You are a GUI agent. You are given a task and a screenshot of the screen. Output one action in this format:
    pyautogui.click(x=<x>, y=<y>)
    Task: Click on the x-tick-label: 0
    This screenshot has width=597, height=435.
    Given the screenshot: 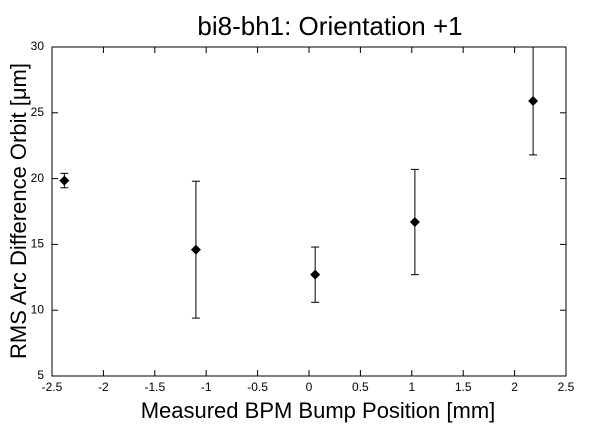 What is the action you would take?
    pyautogui.click(x=309, y=387)
    